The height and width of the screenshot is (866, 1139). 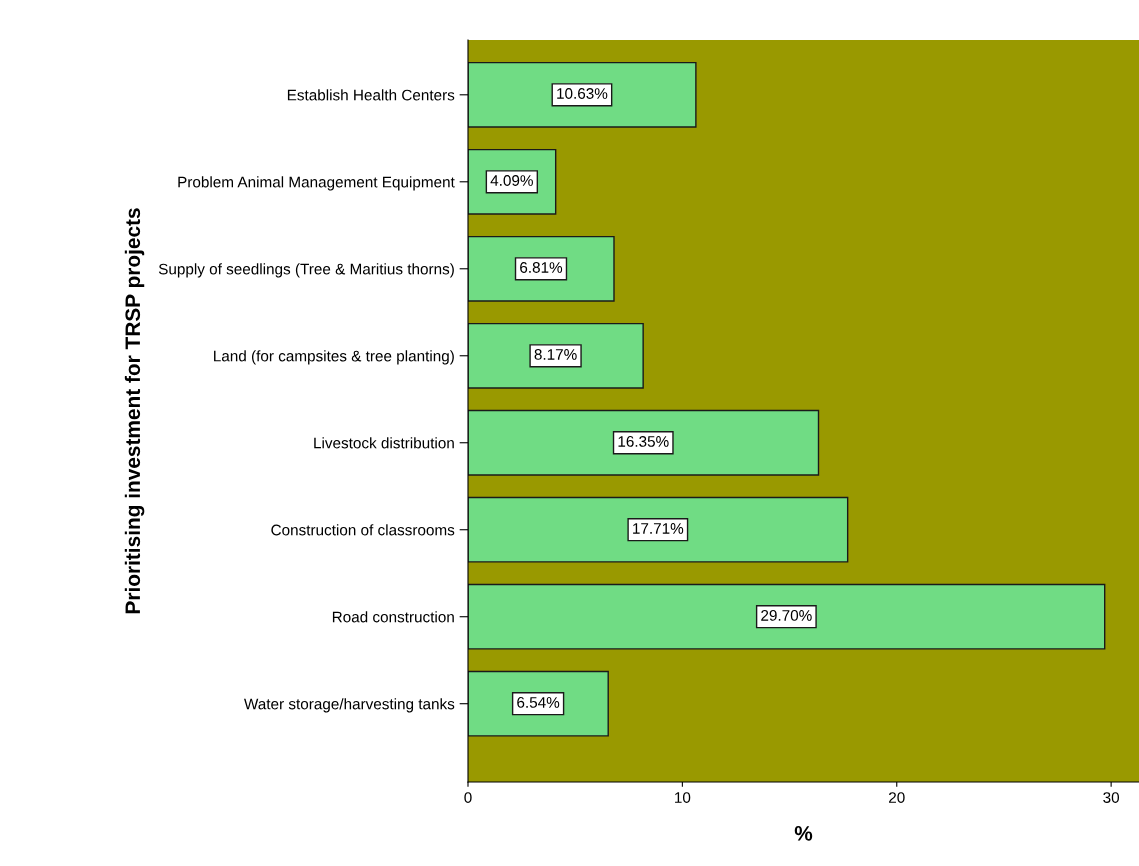 I want to click on data-label: 16.35%, so click(x=643, y=441).